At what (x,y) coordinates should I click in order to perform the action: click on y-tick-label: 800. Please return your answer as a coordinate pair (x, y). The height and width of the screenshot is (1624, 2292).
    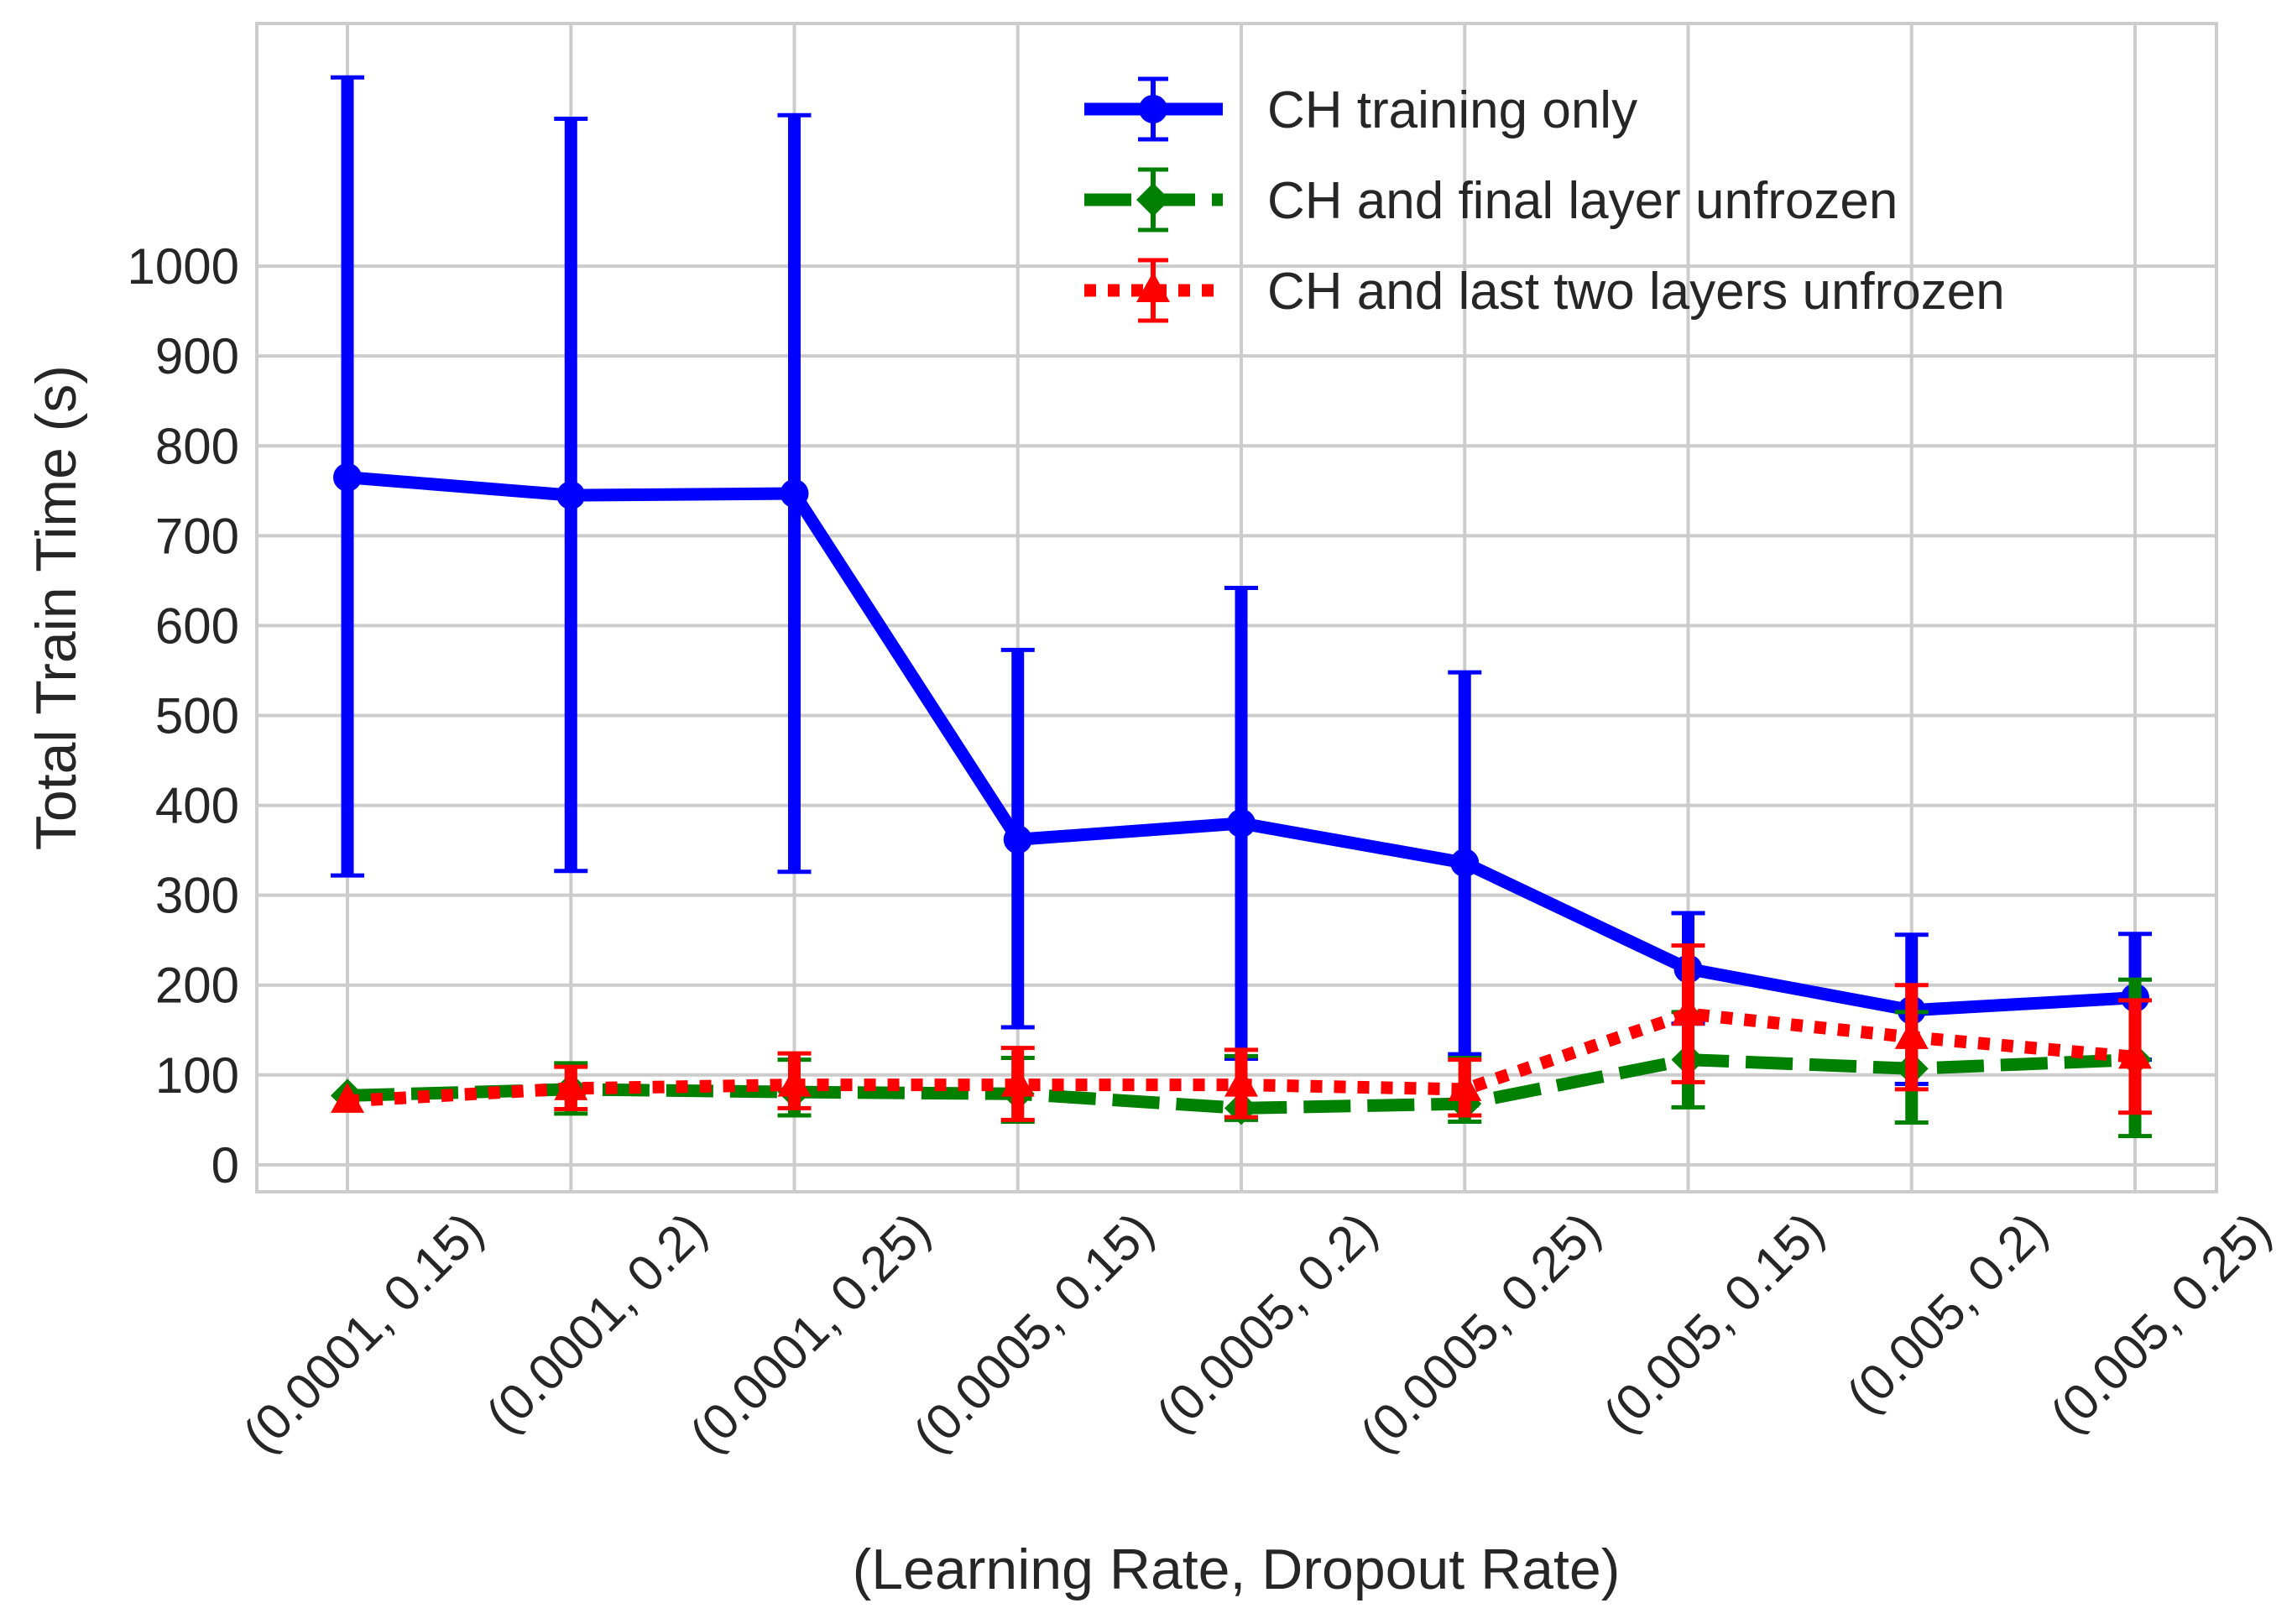
    Looking at the image, I should click on (197, 446).